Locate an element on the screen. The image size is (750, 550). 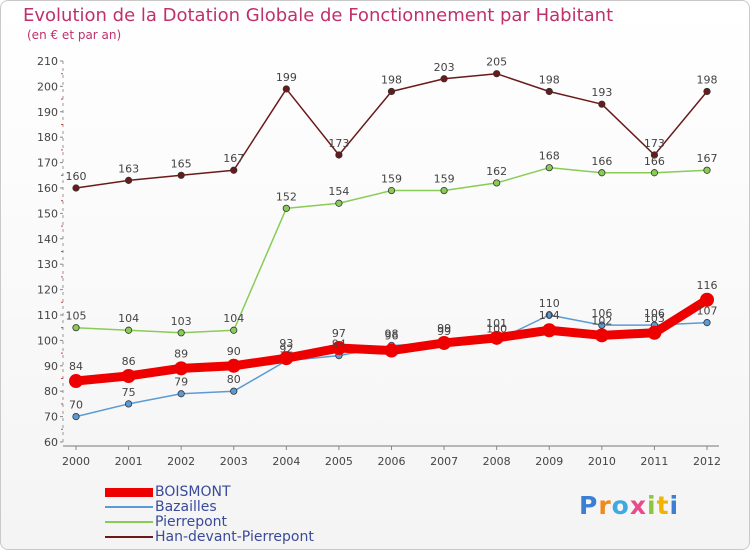
y-tick-label: 130 is located at coordinates (47, 264).